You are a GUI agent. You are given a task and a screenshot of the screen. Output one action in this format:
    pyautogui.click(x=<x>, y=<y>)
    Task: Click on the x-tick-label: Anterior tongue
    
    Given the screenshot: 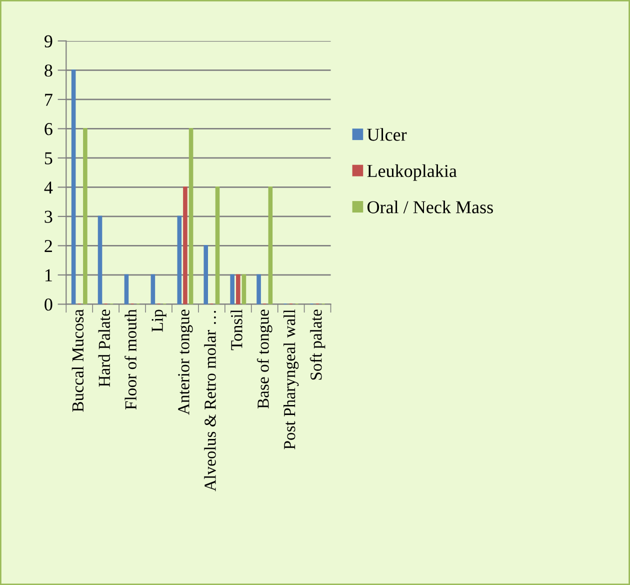 What is the action you would take?
    pyautogui.click(x=185, y=362)
    